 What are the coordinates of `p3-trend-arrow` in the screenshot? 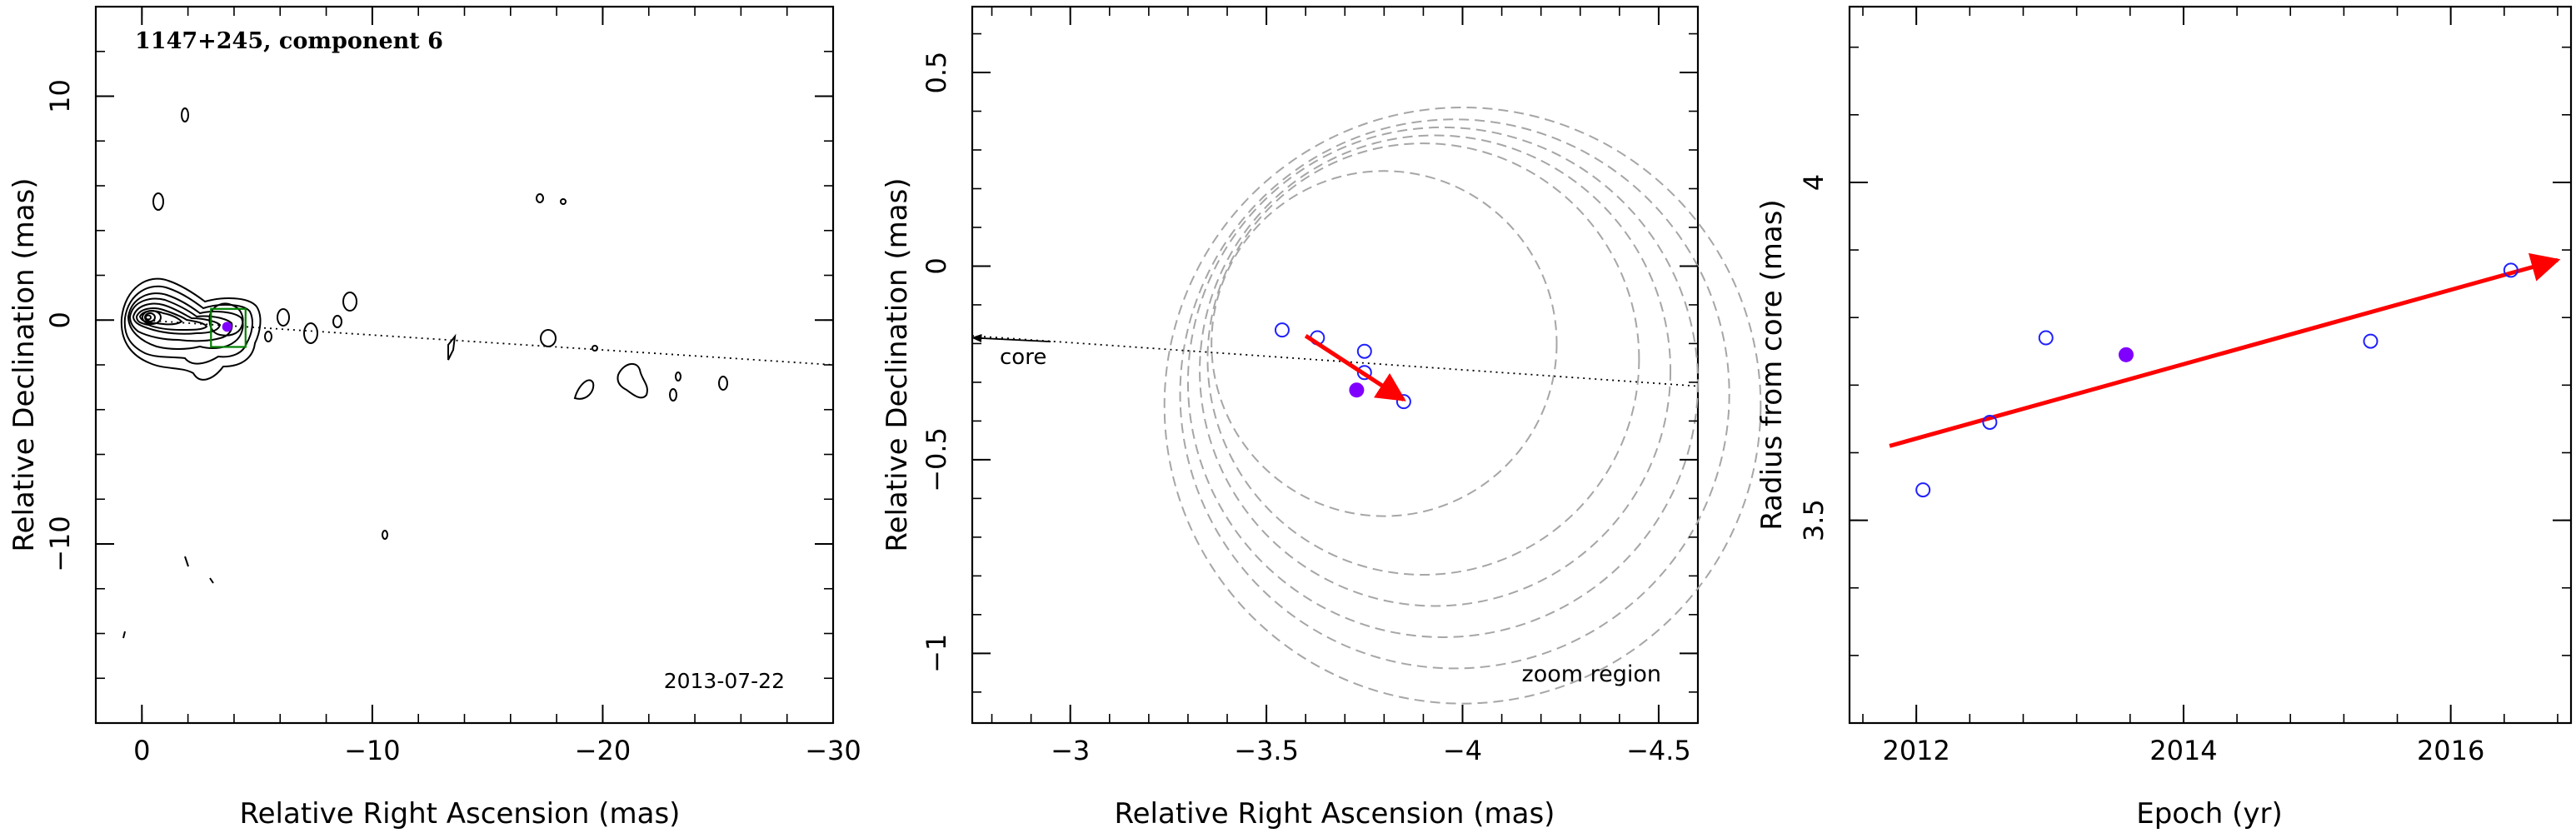 It's located at (2225, 350).